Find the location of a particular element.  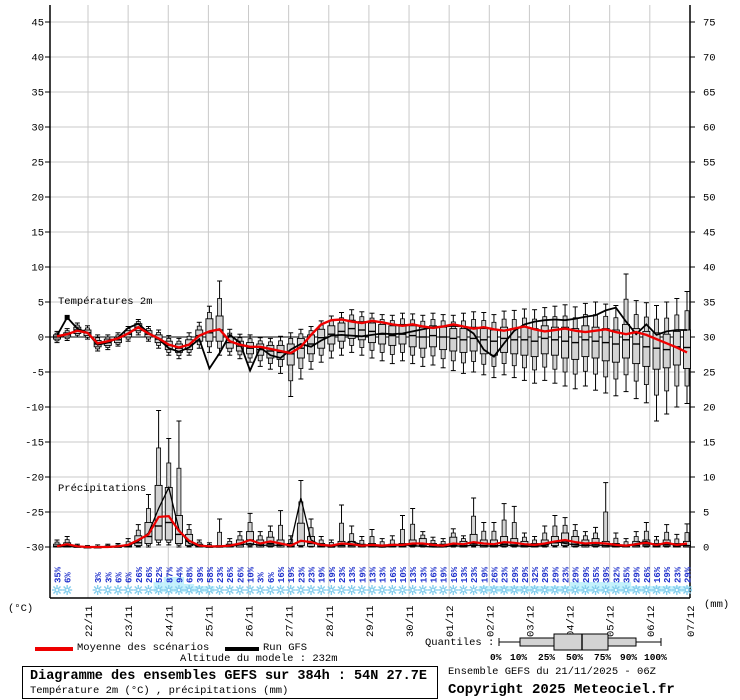

right-axis-unit: (mm) is located at coordinates (717, 605).